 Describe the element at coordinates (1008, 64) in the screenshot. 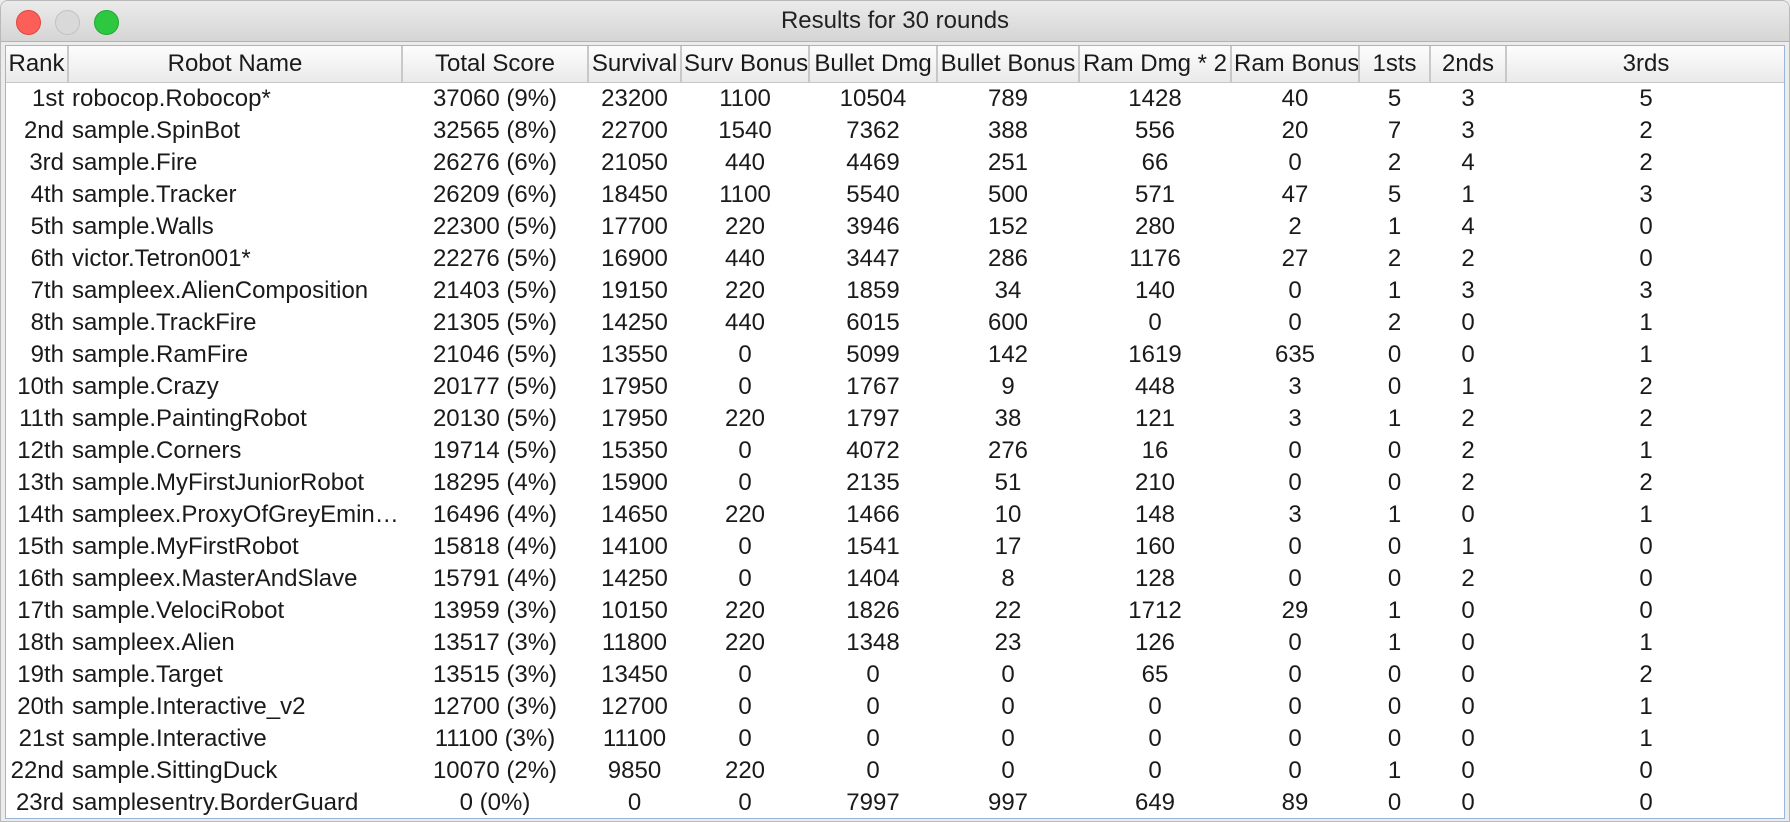

I see `column-header: Bullet Bonus` at that location.